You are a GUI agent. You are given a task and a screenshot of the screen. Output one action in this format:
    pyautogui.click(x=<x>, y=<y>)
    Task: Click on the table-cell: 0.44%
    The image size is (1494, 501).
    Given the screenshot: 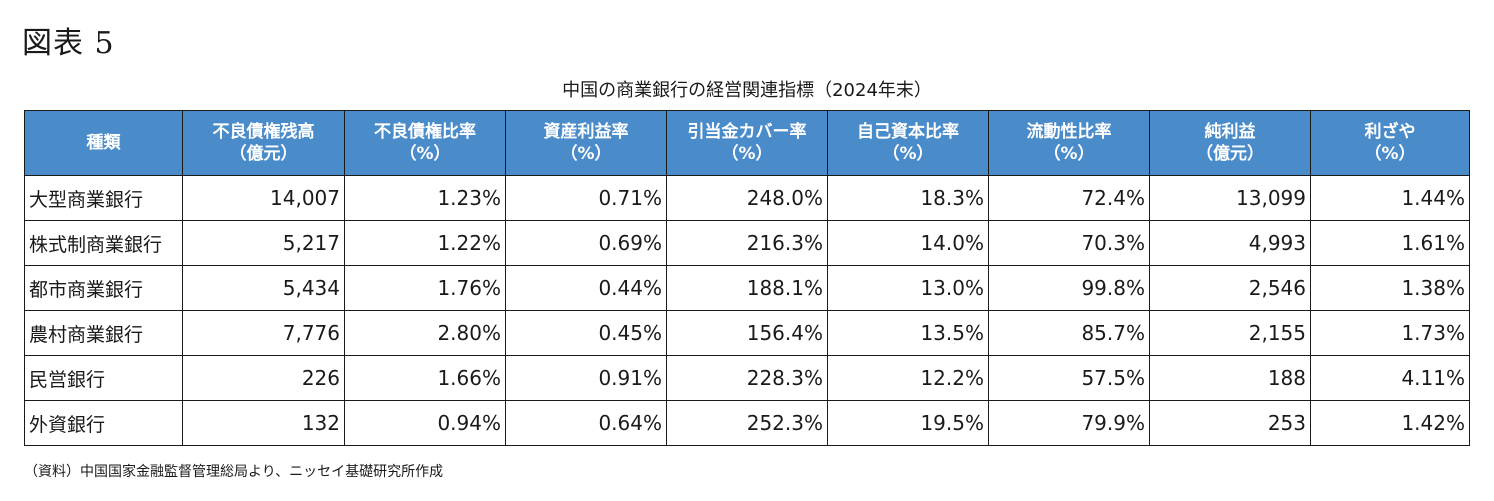 What is the action you would take?
    pyautogui.click(x=586, y=288)
    